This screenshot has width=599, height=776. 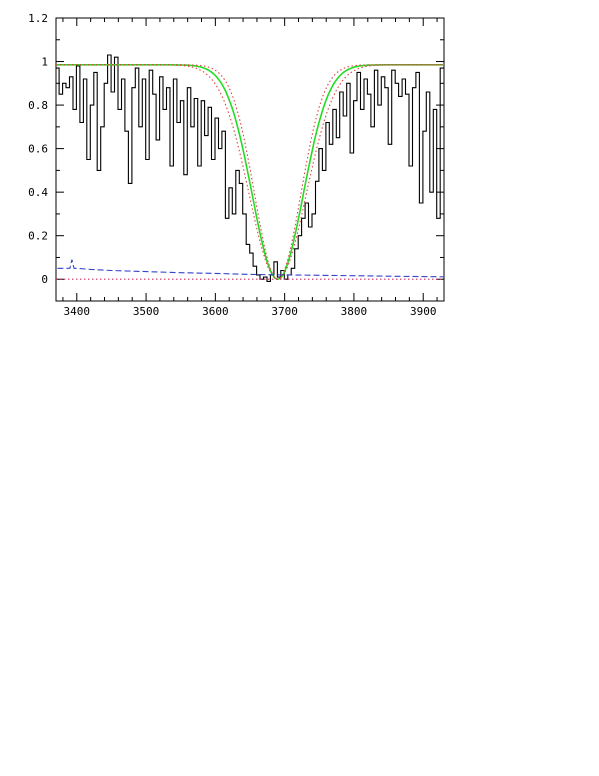 What do you see at coordinates (77, 311) in the screenshot?
I see `x-tick-label: 3400` at bounding box center [77, 311].